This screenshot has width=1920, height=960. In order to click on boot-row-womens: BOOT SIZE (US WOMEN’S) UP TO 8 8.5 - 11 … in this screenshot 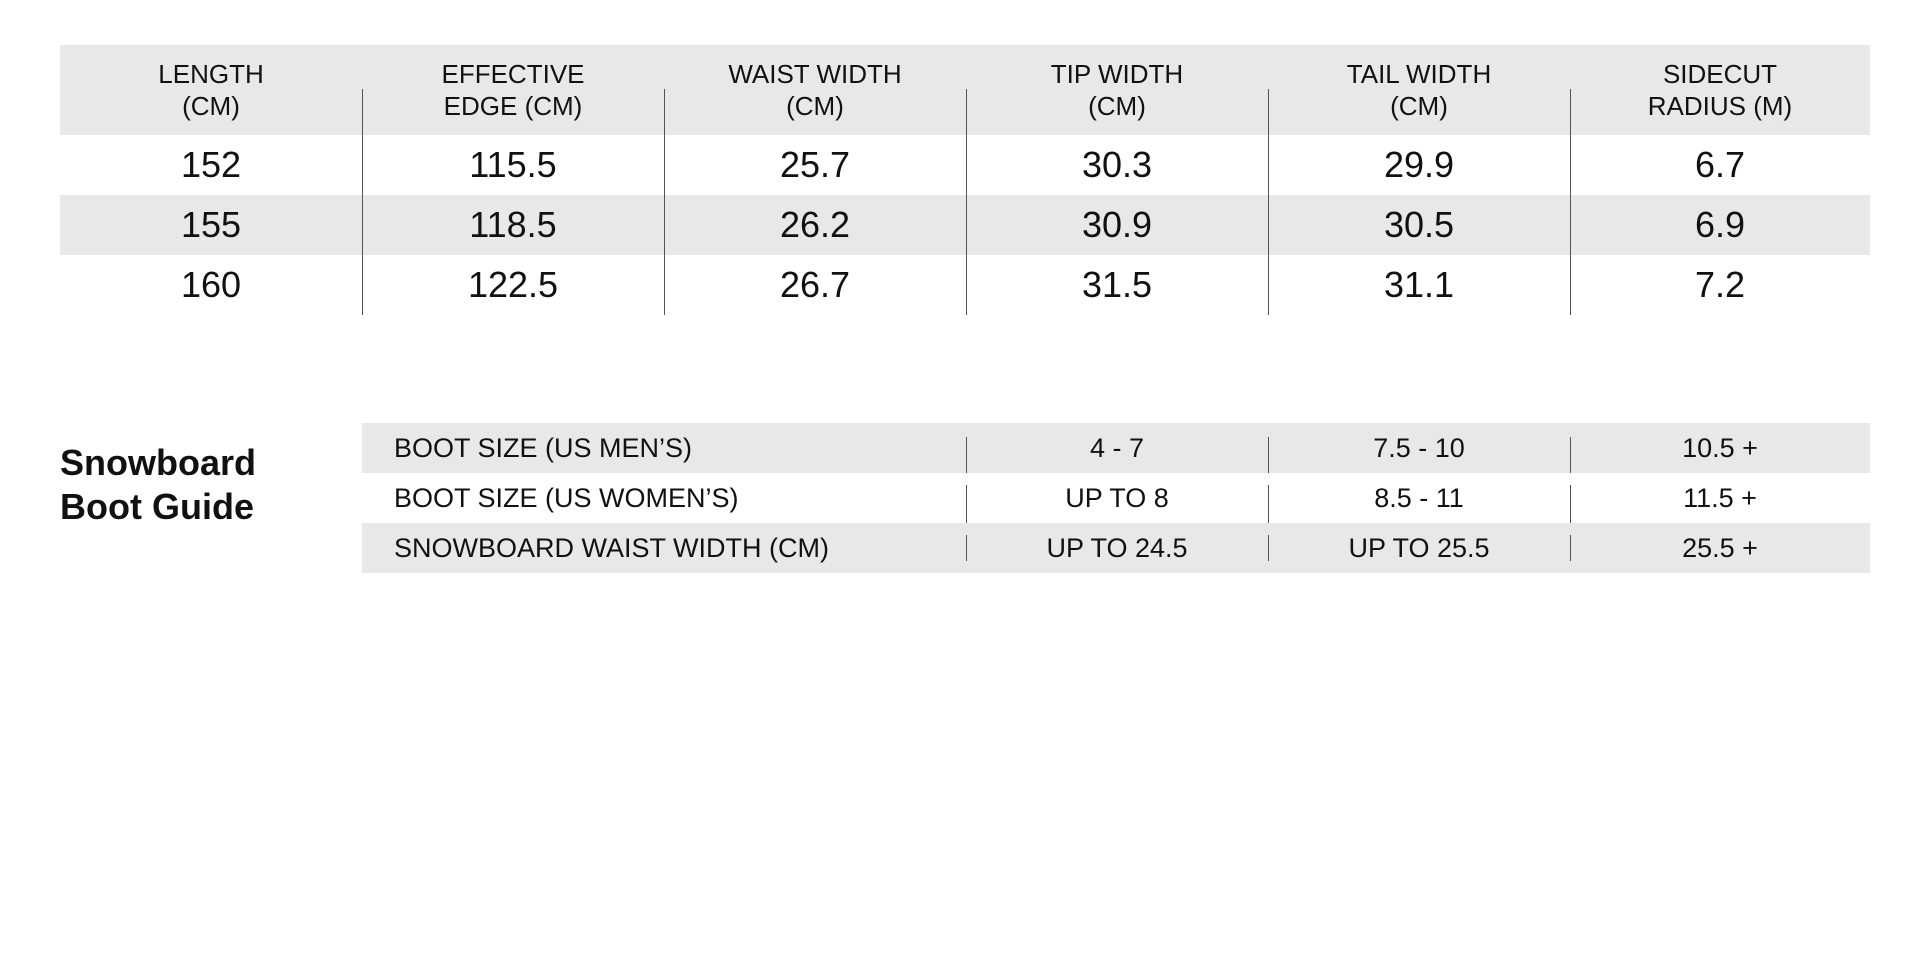, I will do `click(1116, 498)`.